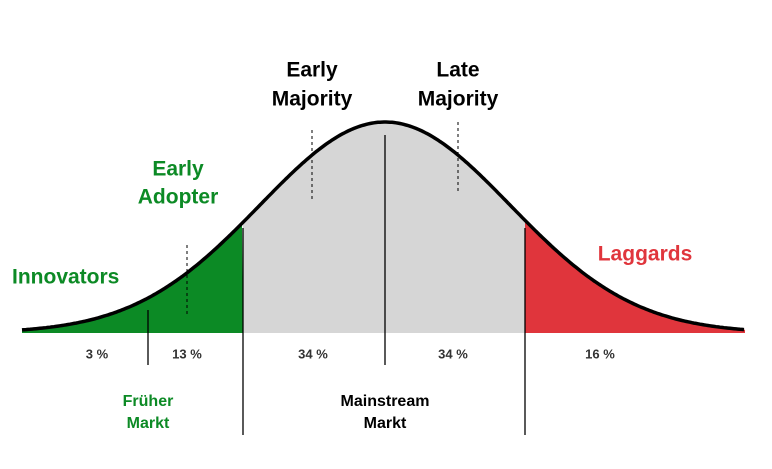  What do you see at coordinates (178, 197) in the screenshot?
I see `group-label: Adopter` at bounding box center [178, 197].